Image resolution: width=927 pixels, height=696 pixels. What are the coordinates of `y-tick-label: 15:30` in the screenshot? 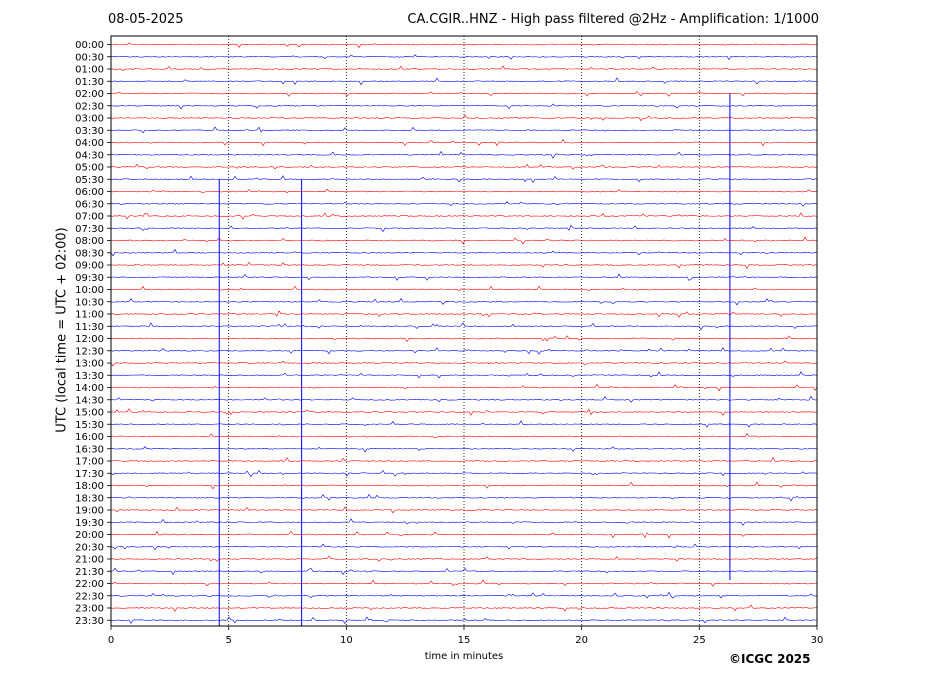 It's located at (89, 425).